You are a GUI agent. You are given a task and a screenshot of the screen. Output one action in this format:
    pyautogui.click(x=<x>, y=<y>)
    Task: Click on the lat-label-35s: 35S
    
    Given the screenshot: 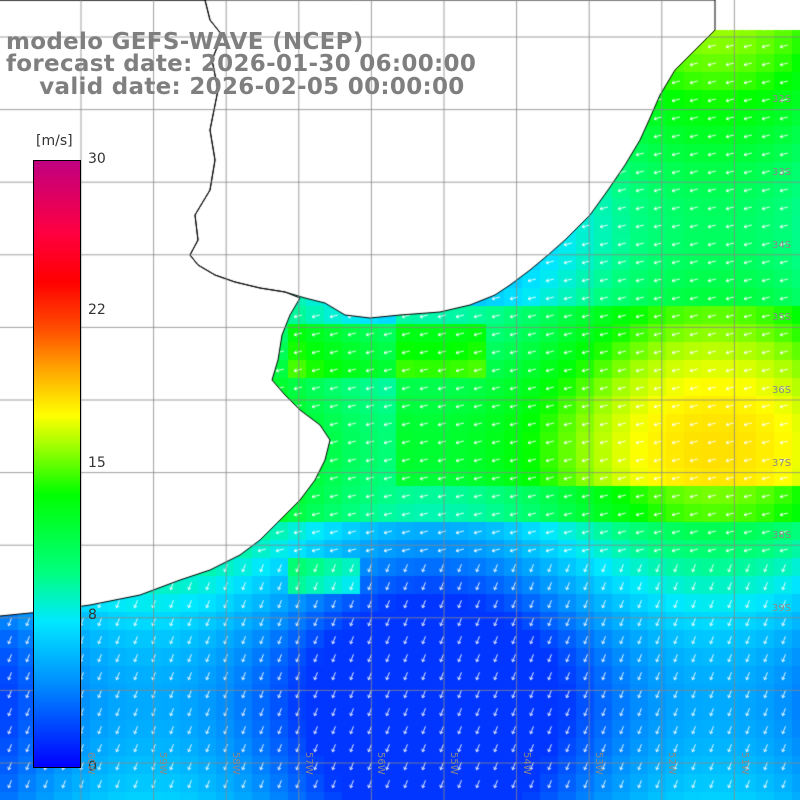 What is the action you would take?
    pyautogui.click(x=782, y=317)
    